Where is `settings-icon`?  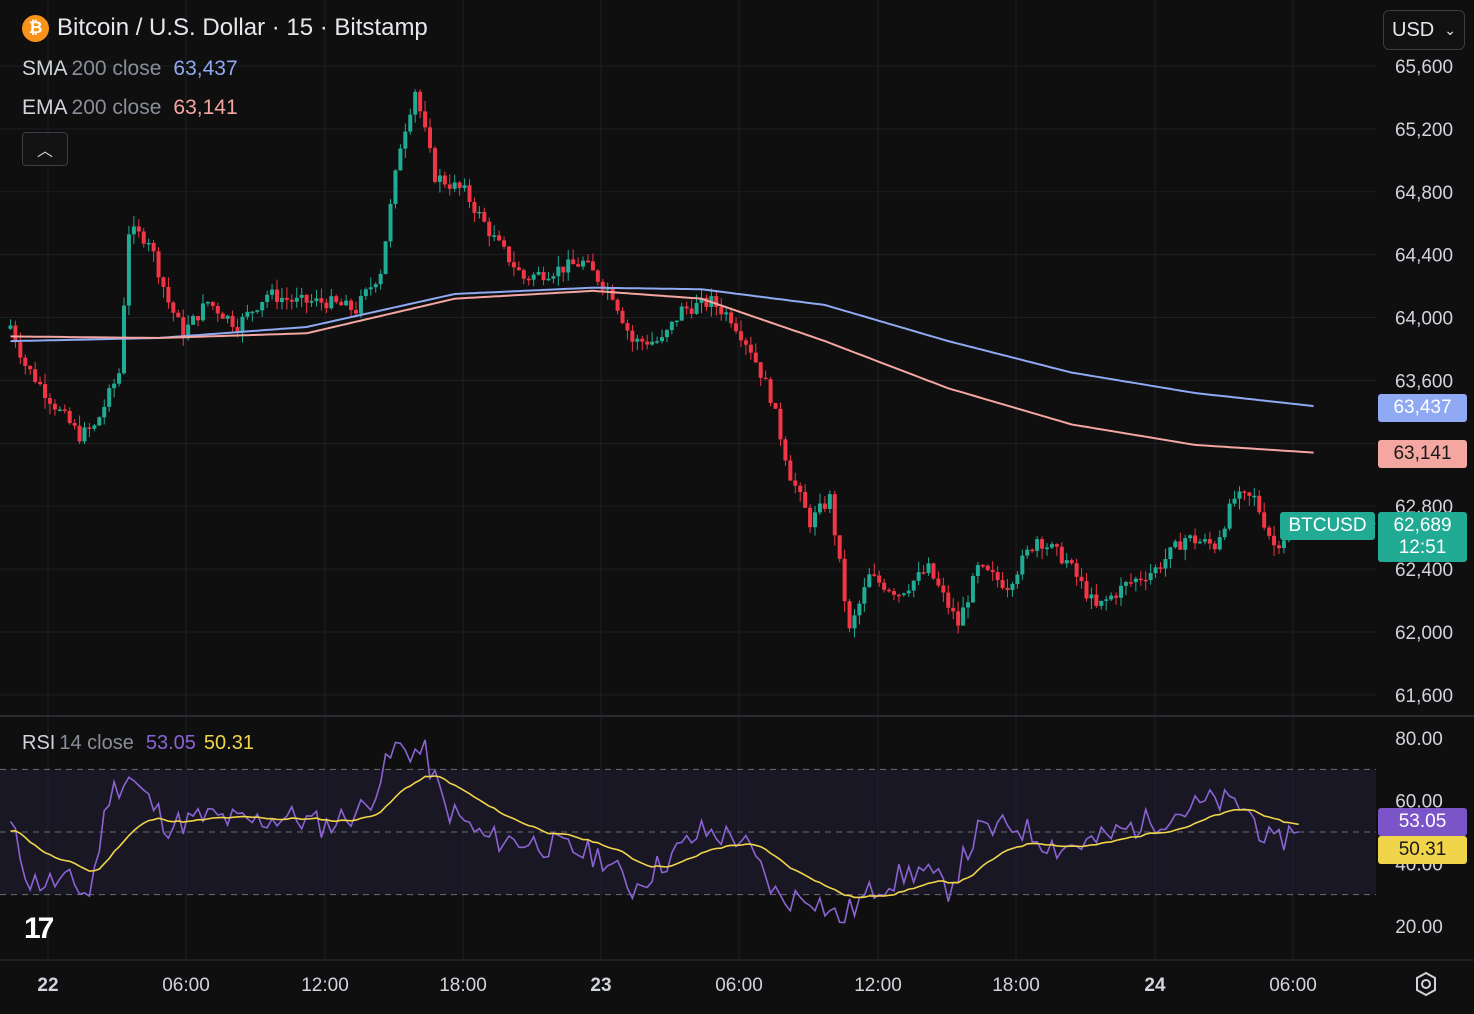 settings-icon is located at coordinates (1426, 984).